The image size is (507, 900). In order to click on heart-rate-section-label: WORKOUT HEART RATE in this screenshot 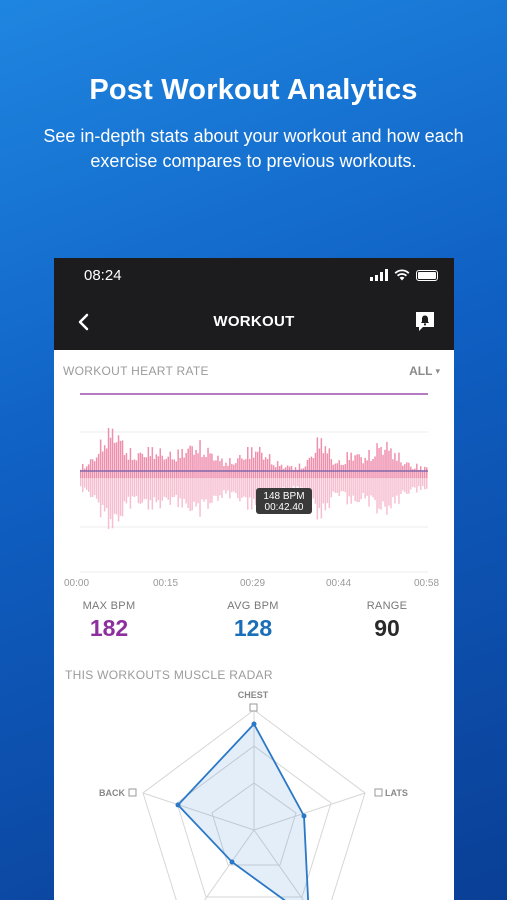, I will do `click(136, 371)`.